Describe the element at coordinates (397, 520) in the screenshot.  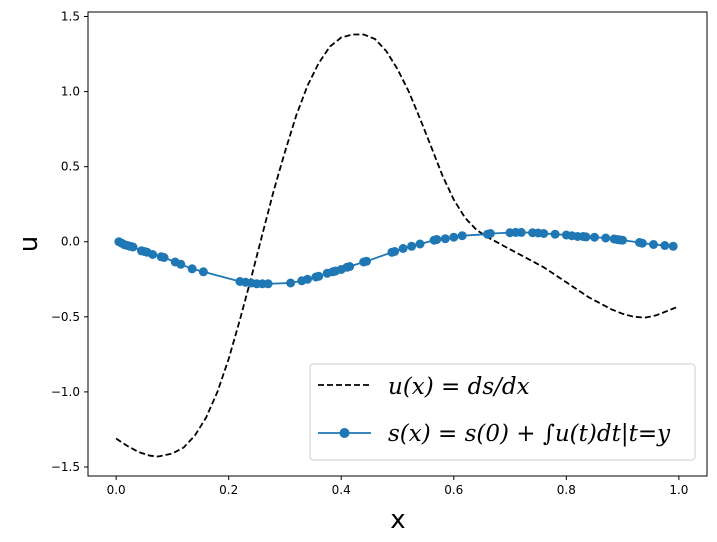
I see `x-axis-label: x` at that location.